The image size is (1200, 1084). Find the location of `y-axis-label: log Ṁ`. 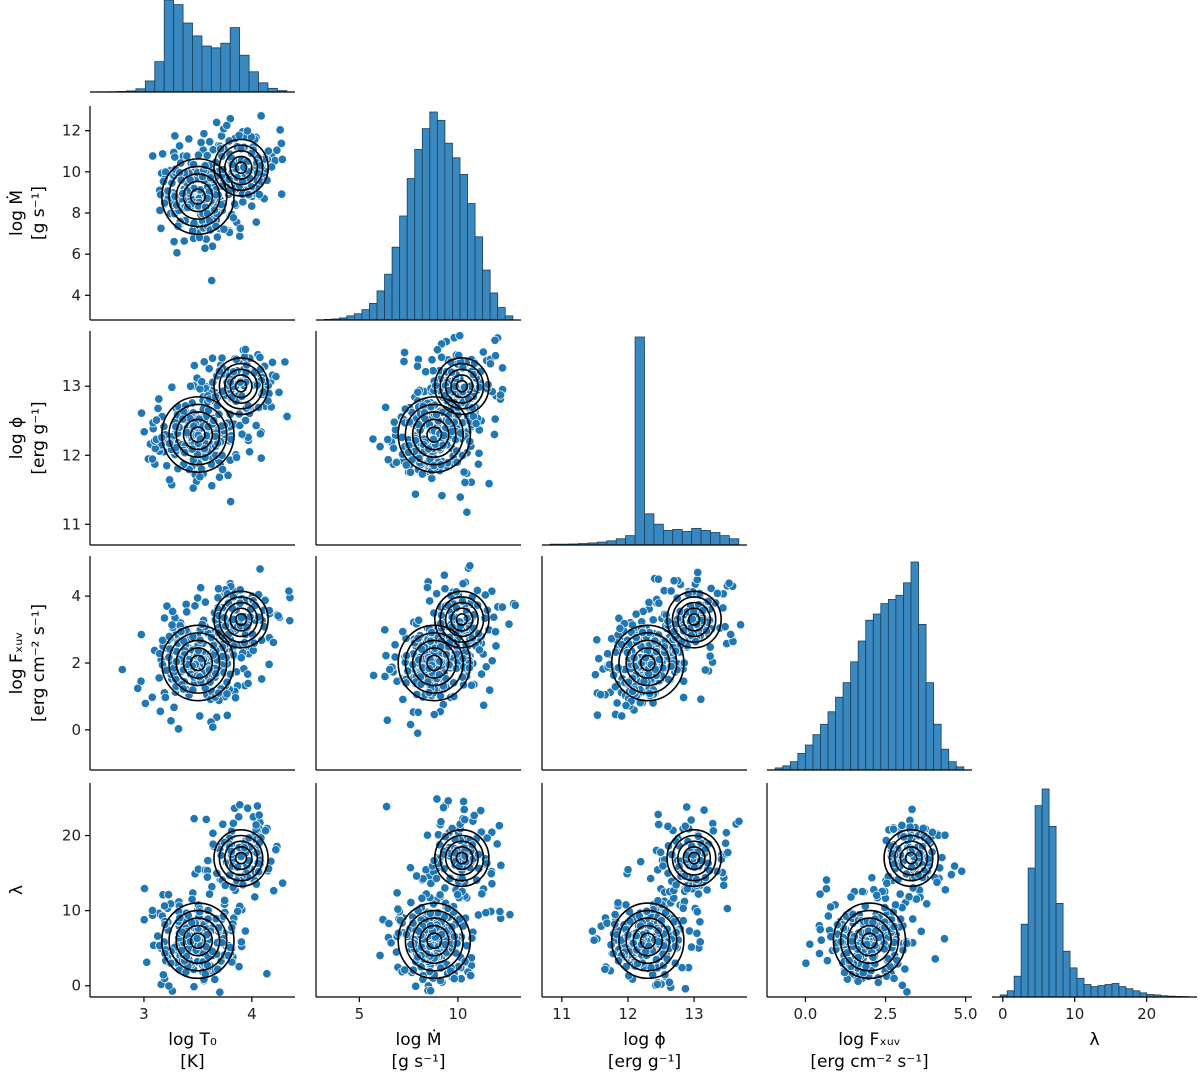

y-axis-label: log Ṁ is located at coordinates (16, 213).